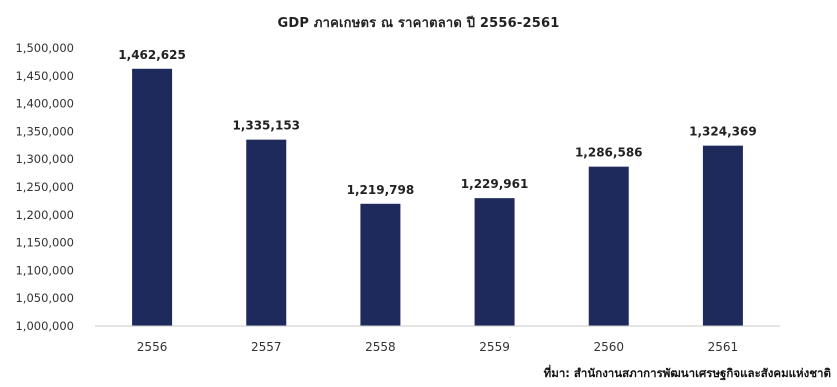  What do you see at coordinates (44, 215) in the screenshot?
I see `y-tick-label: 1,200,000` at bounding box center [44, 215].